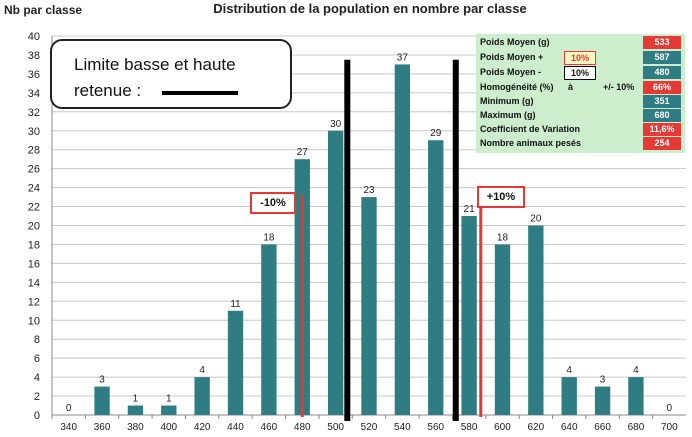 This screenshot has width=692, height=437. Describe the element at coordinates (402, 427) in the screenshot. I see `x-tick-label: 540` at that location.